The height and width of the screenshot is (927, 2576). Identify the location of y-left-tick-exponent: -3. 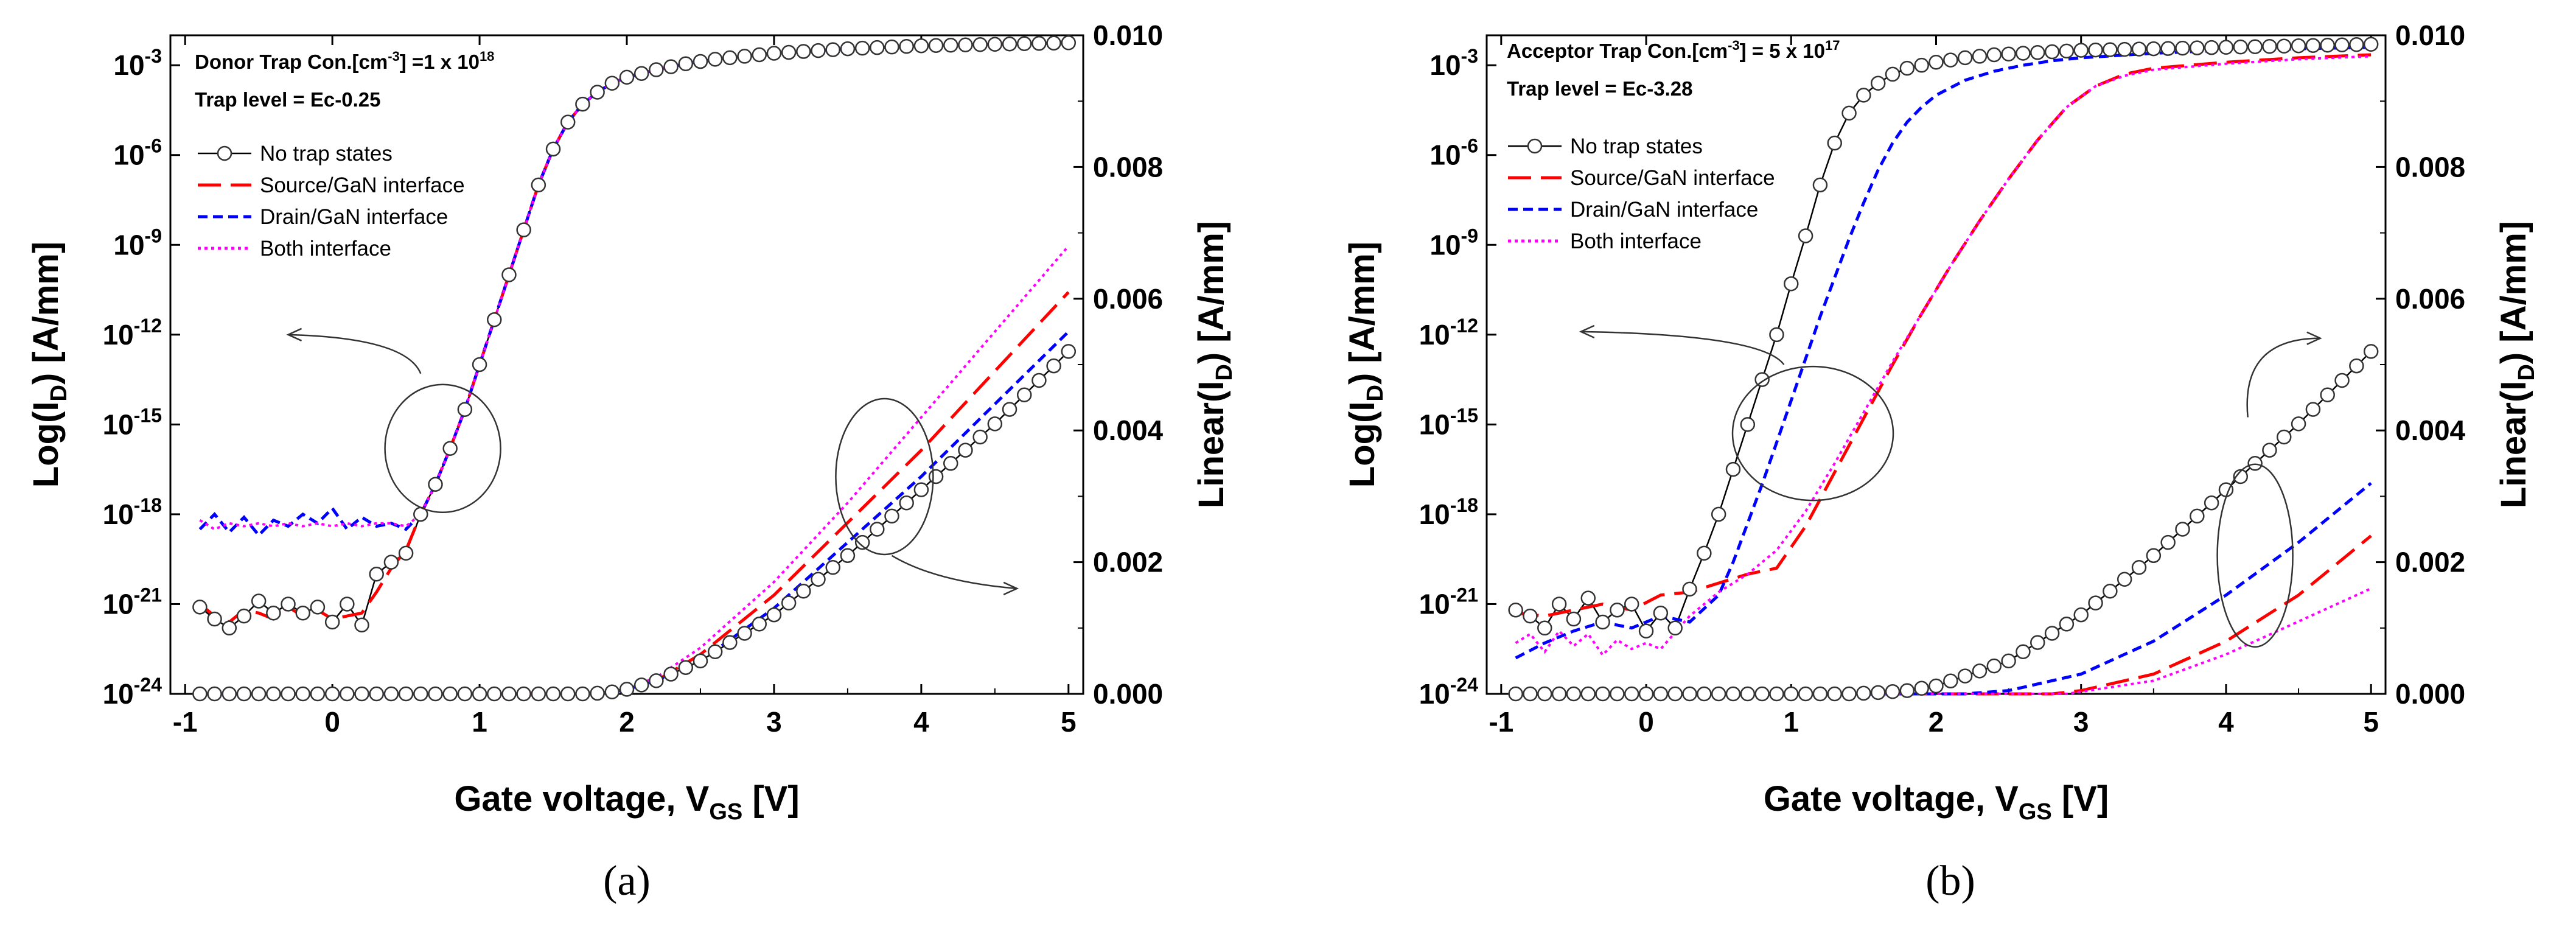
(153, 56).